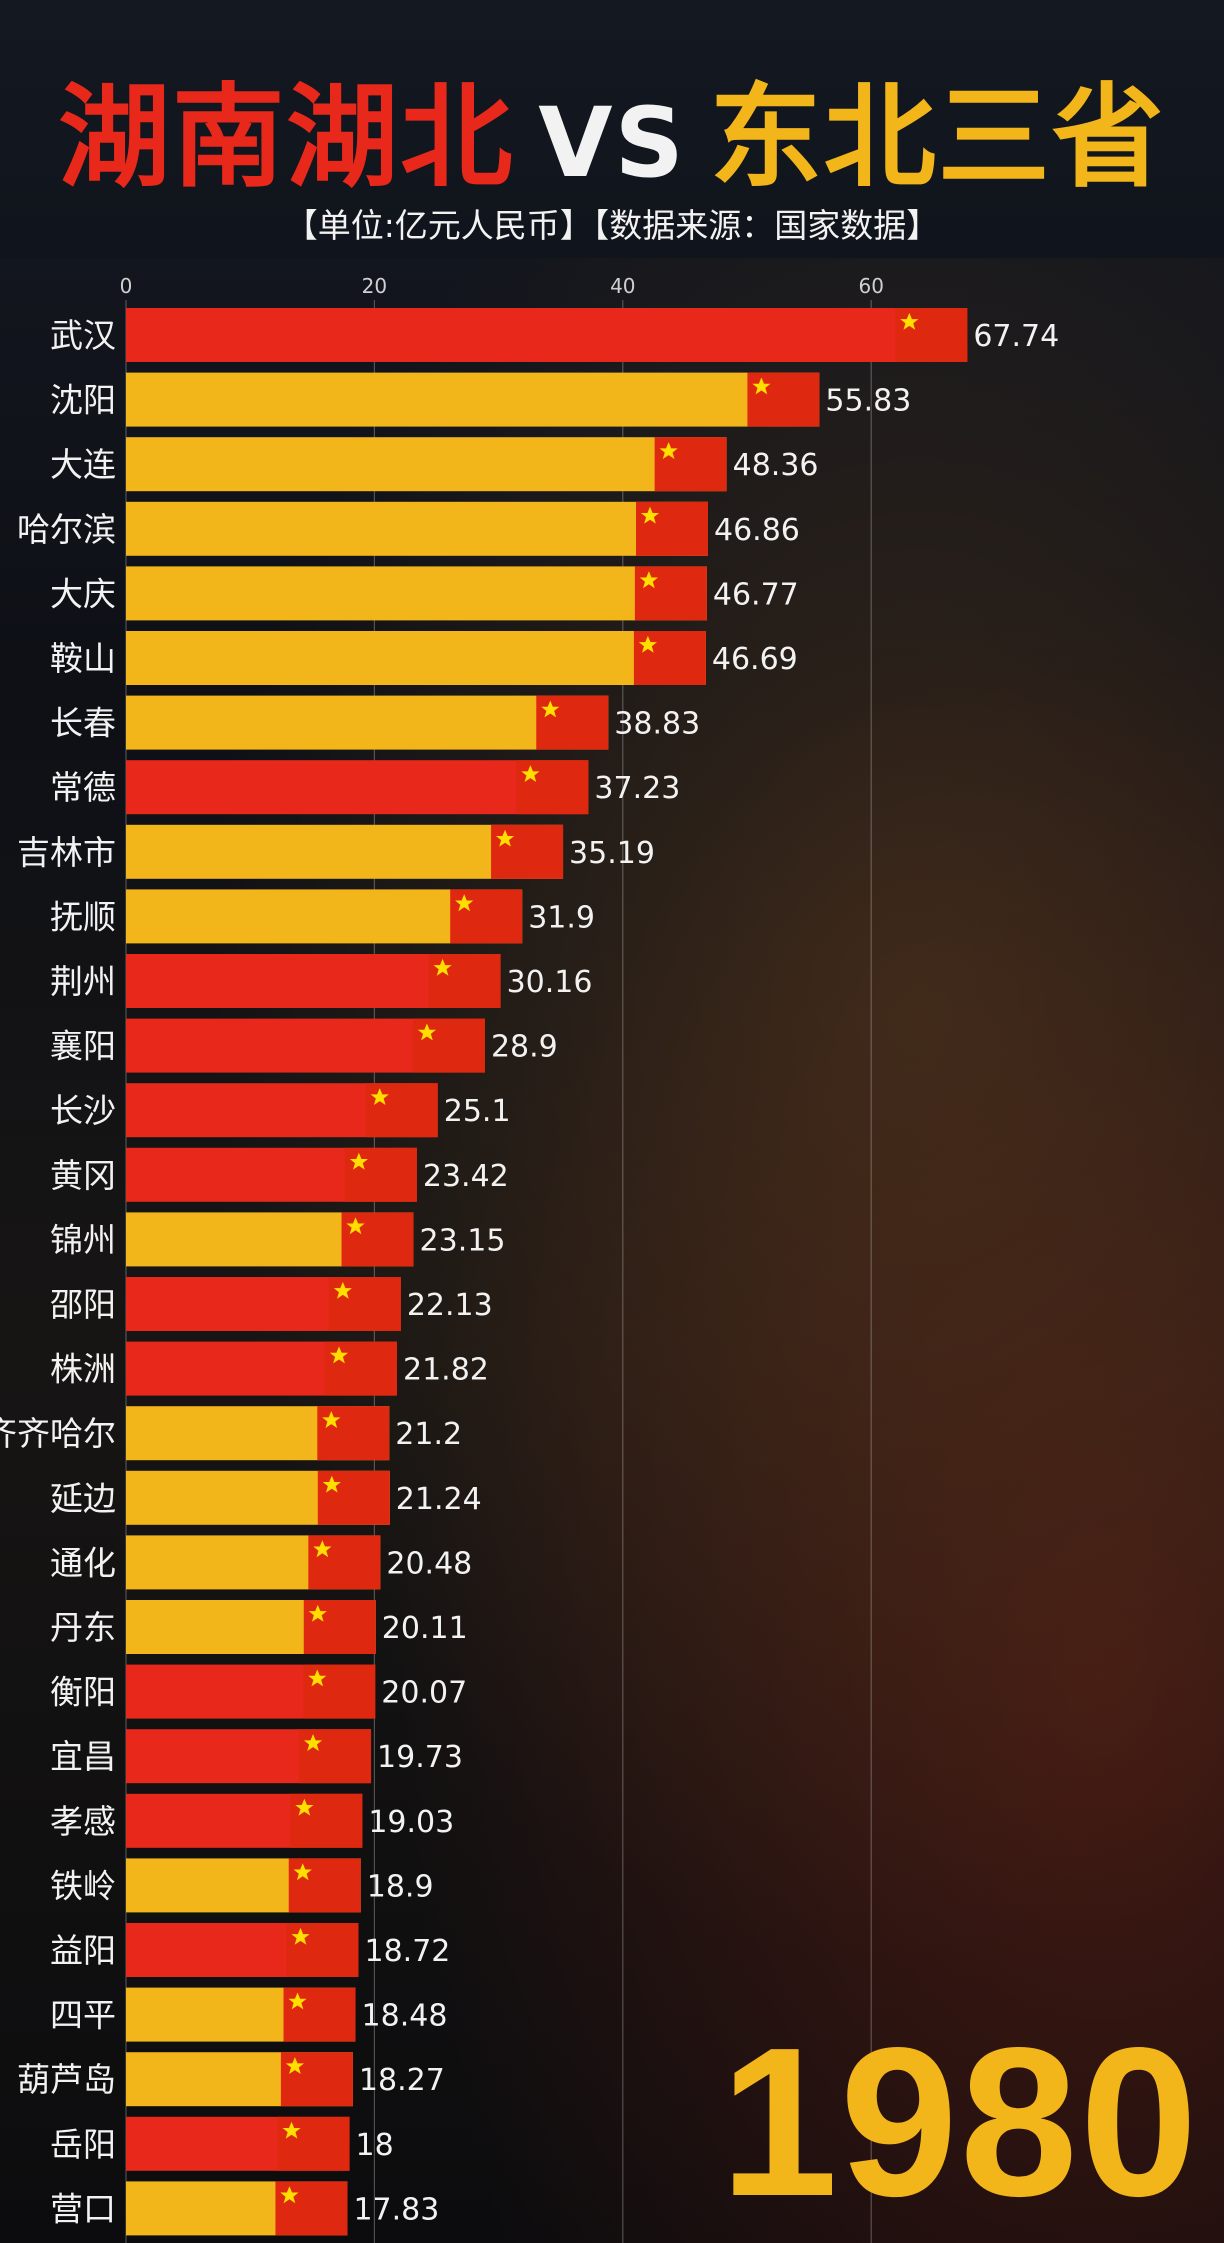  Describe the element at coordinates (400, 1886) in the screenshot. I see `value-label: 18.9` at that location.